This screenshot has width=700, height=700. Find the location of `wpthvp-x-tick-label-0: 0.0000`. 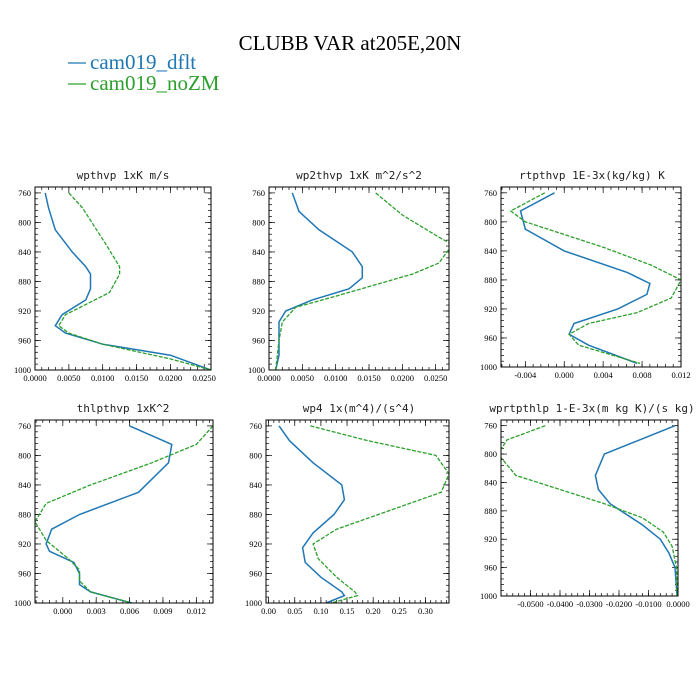

wpthvp-x-tick-label-0: 0.0000 is located at coordinates (34, 378).